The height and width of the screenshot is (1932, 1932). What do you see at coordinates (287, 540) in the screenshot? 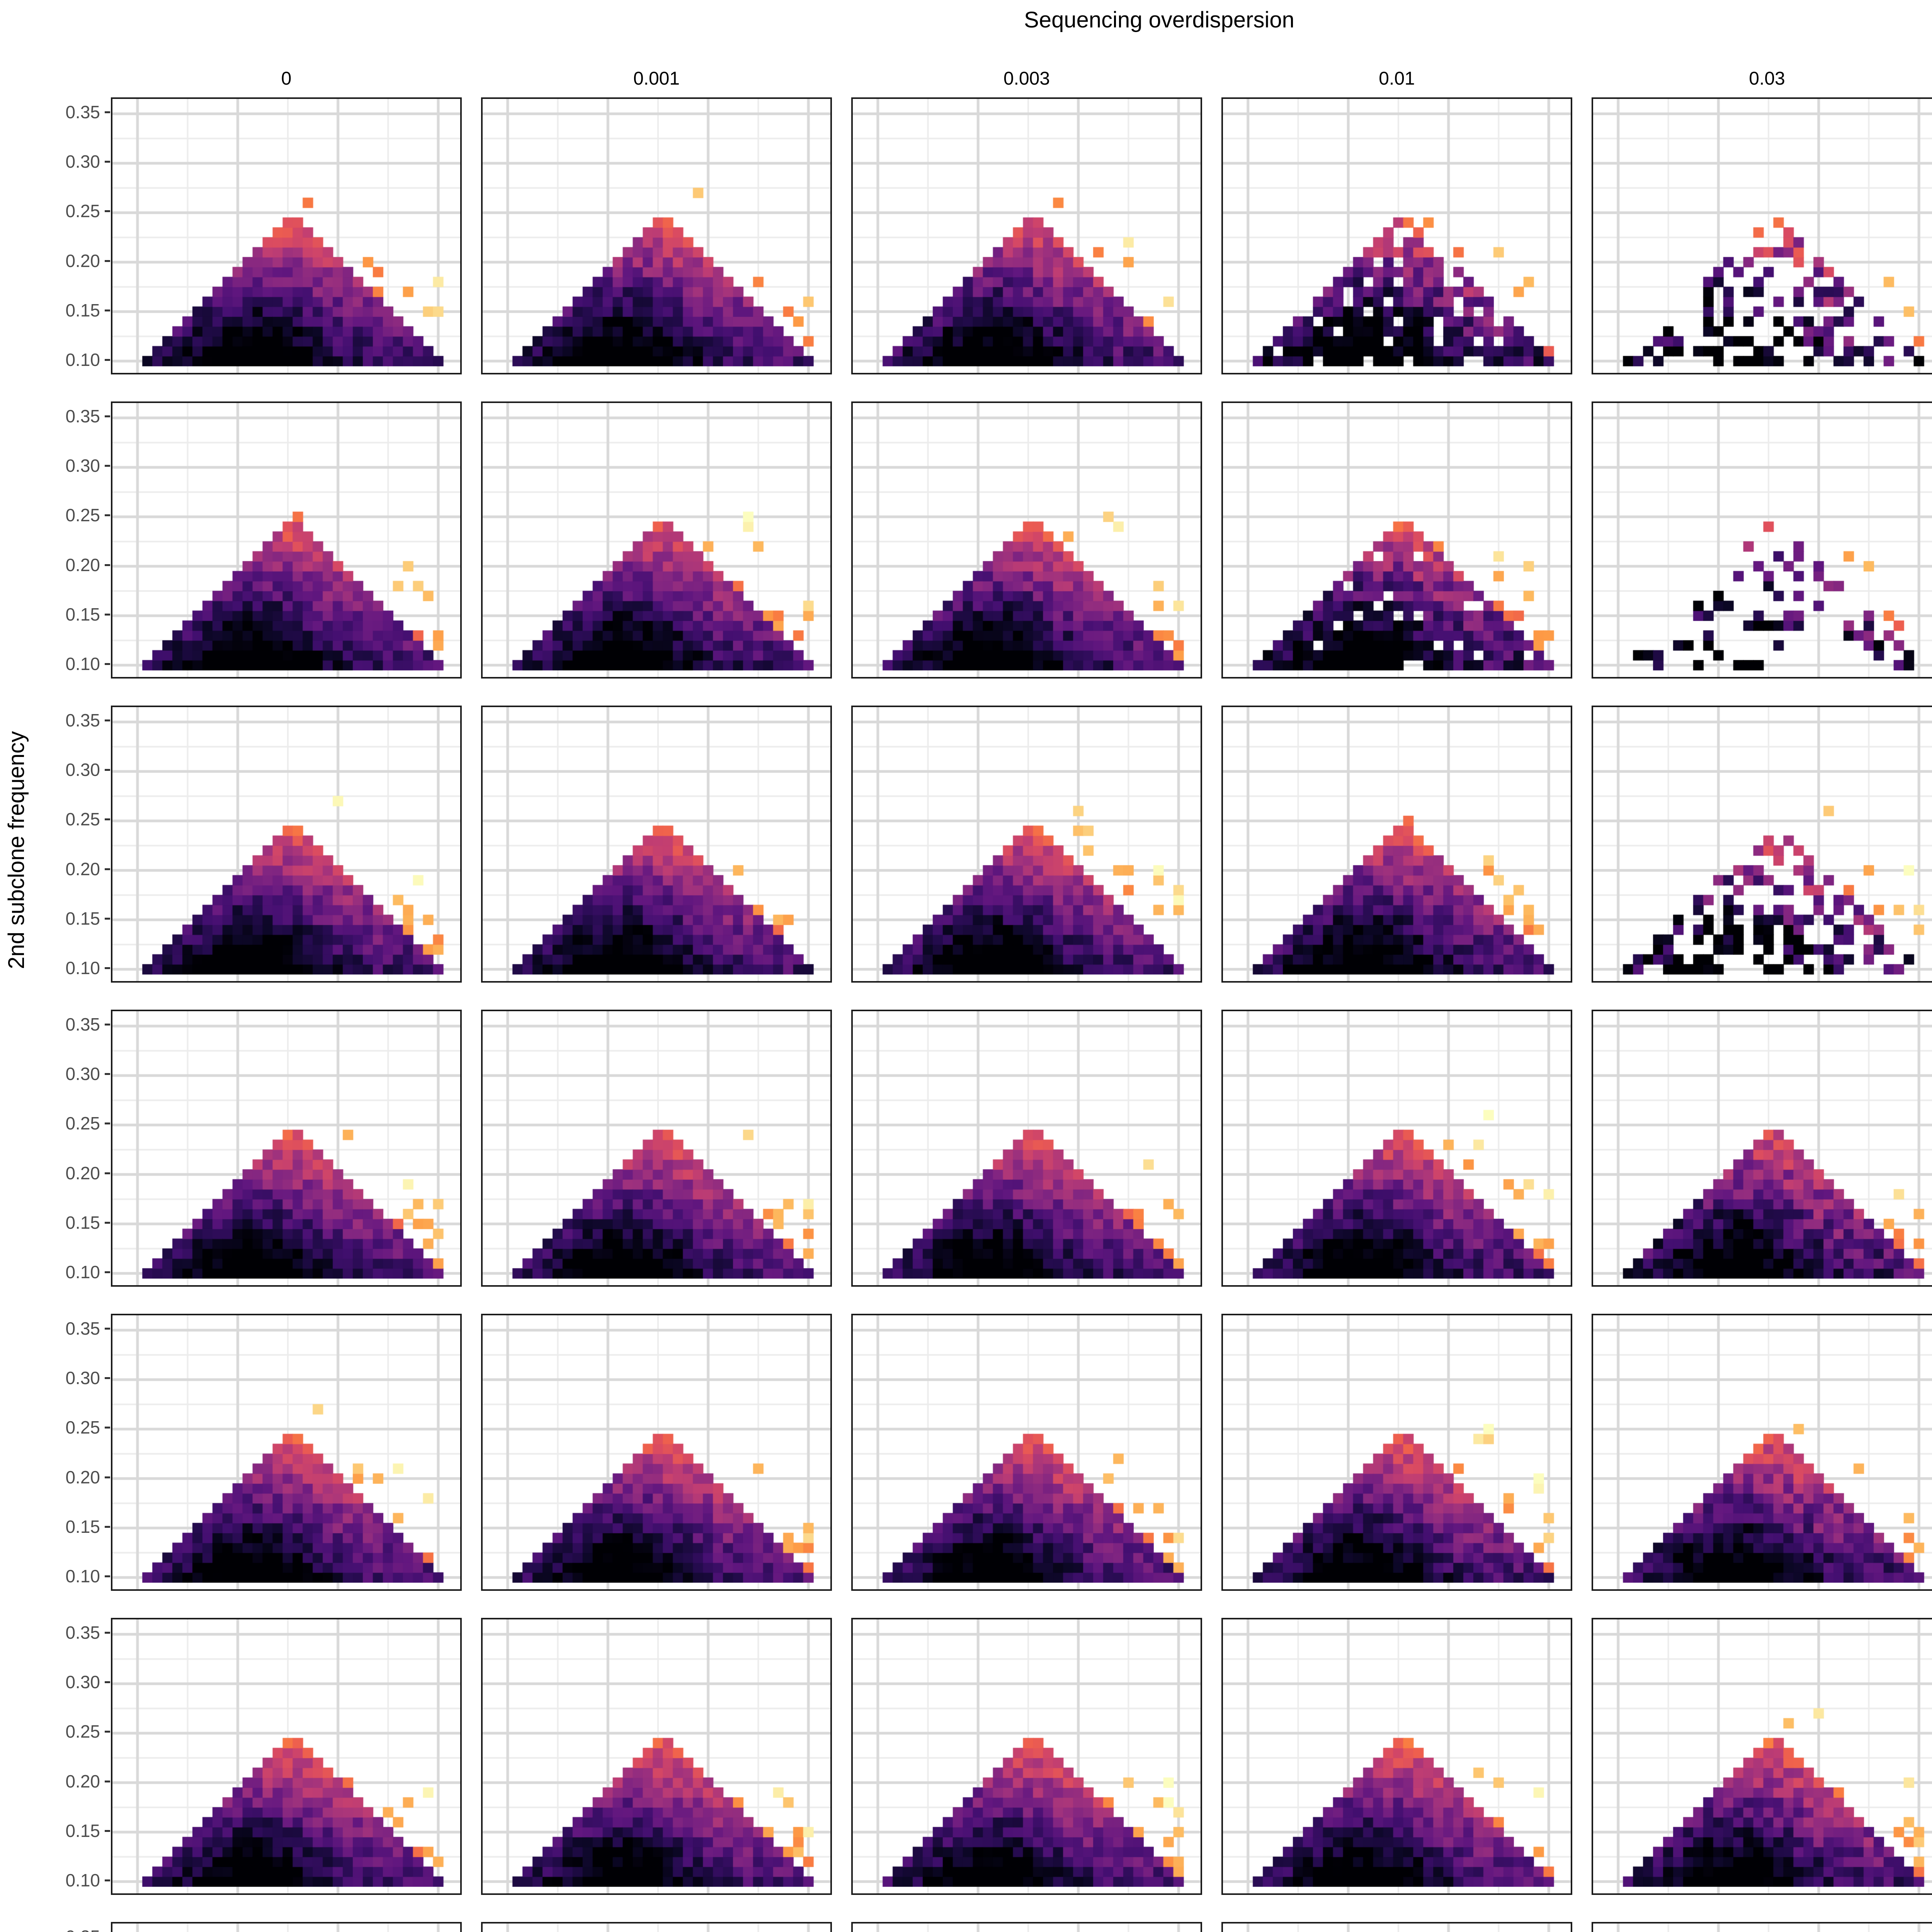
I see `facet-panel-r1-c0` at bounding box center [287, 540].